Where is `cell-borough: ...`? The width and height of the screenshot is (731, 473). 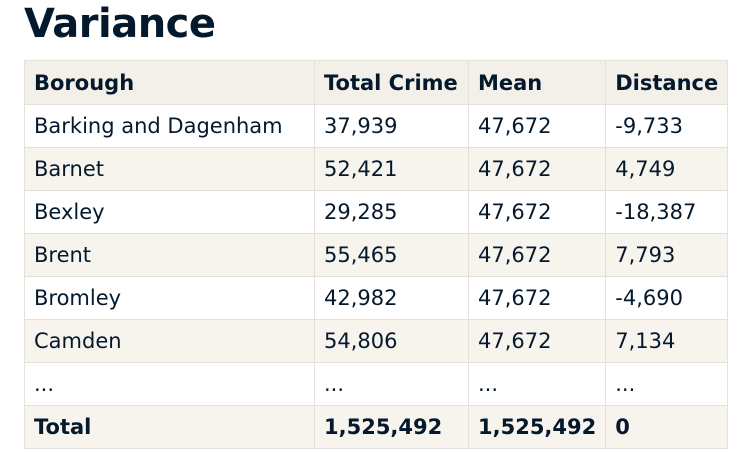 cell-borough: ... is located at coordinates (169, 384).